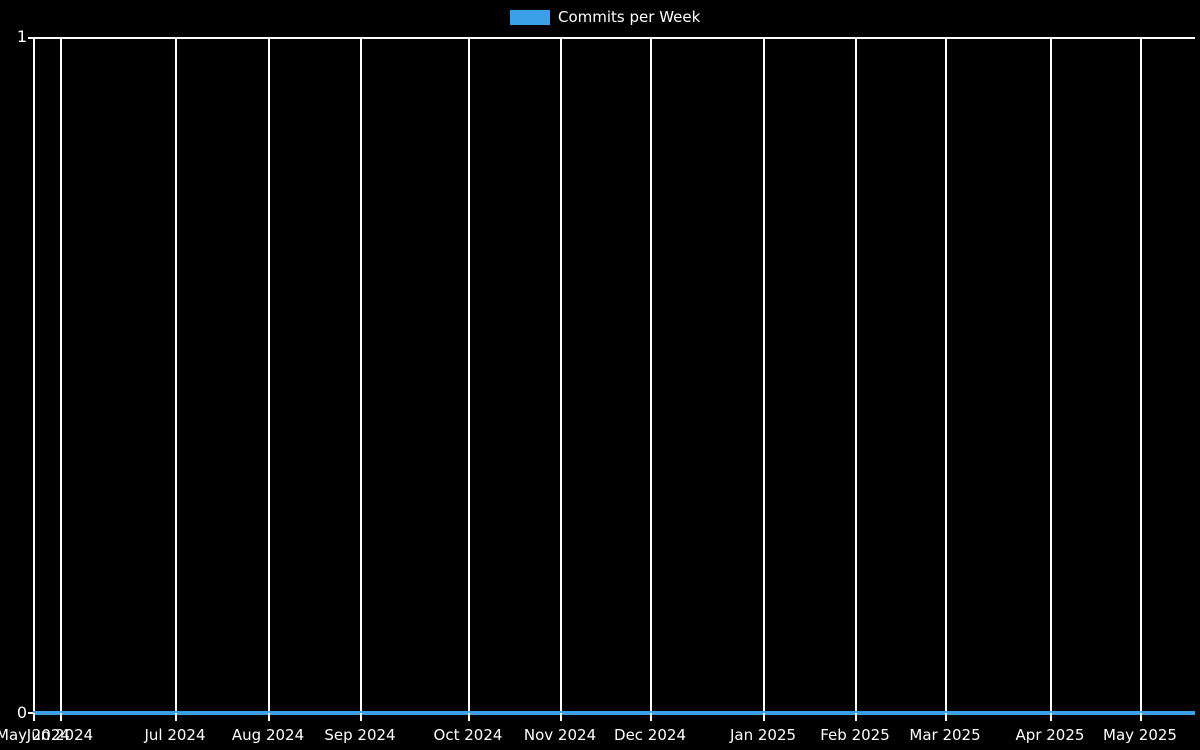 The image size is (1200, 750). What do you see at coordinates (629, 16) in the screenshot?
I see `legend-label-commits-per-week: Commits per Week` at bounding box center [629, 16].